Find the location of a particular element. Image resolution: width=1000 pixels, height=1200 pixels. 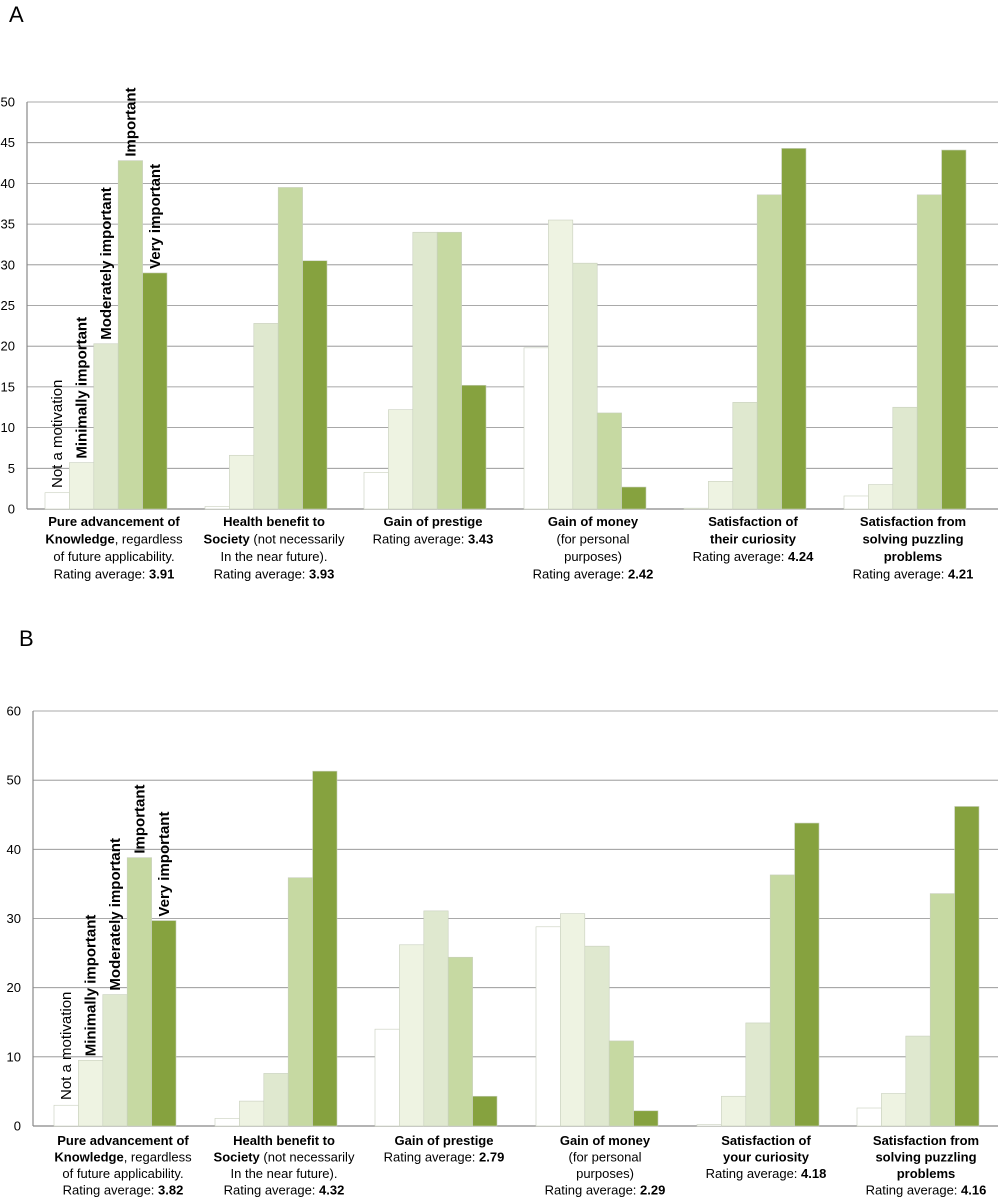

y-tick-label: 60 is located at coordinates (14, 711).